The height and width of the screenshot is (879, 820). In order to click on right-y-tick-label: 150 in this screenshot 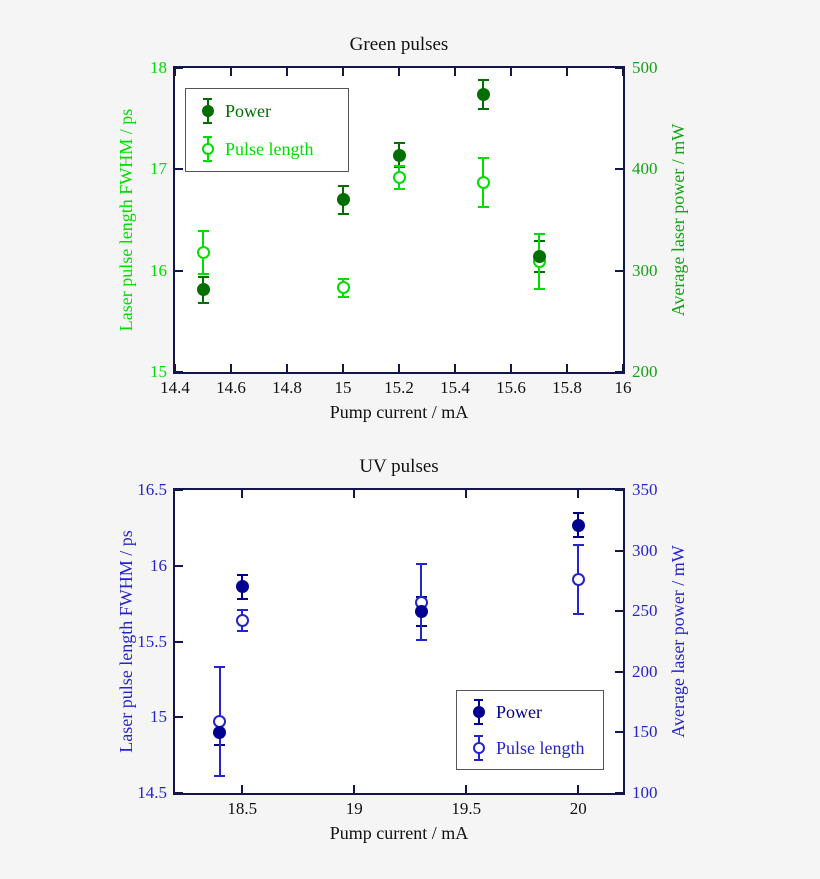, I will do `click(645, 732)`.